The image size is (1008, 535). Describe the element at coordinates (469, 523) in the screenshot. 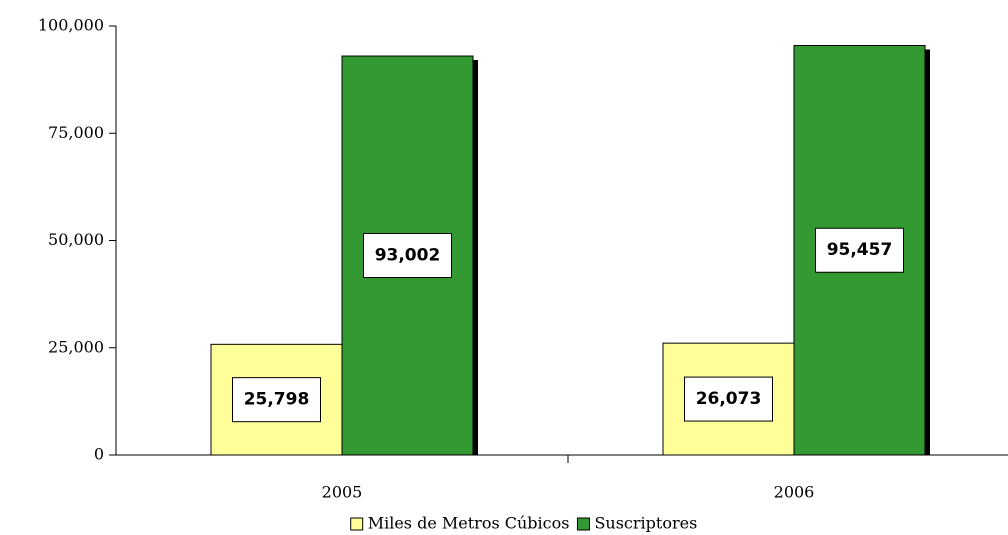

I see `legend-label: Miles de Metros Cúbicos` at that location.